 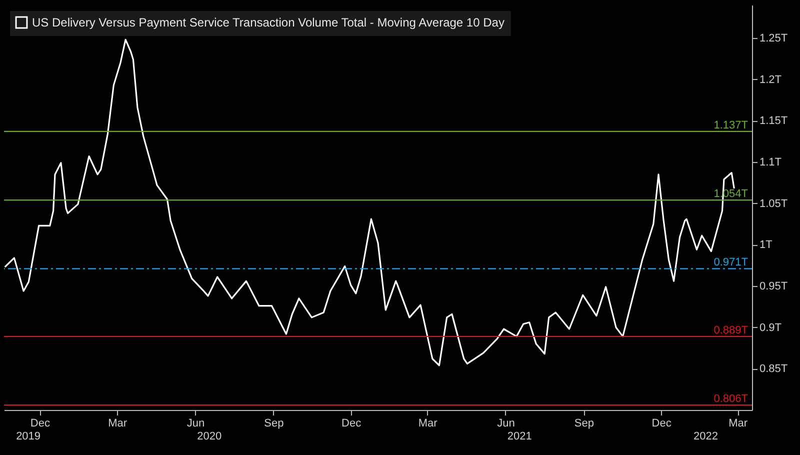 What do you see at coordinates (774, 38) in the screenshot?
I see `y-tick-label: 1.25T` at bounding box center [774, 38].